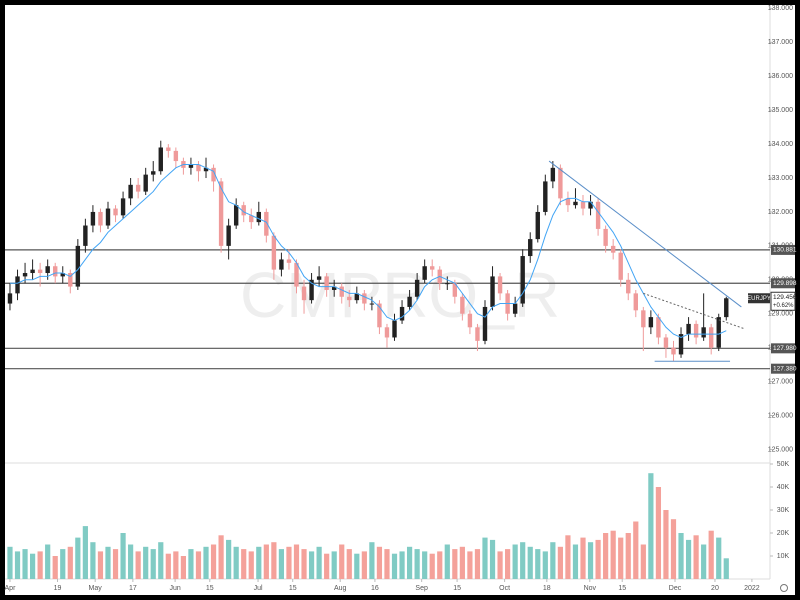  What do you see at coordinates (780, 76) in the screenshot?
I see `y-tick-label: 136.000` at bounding box center [780, 76].